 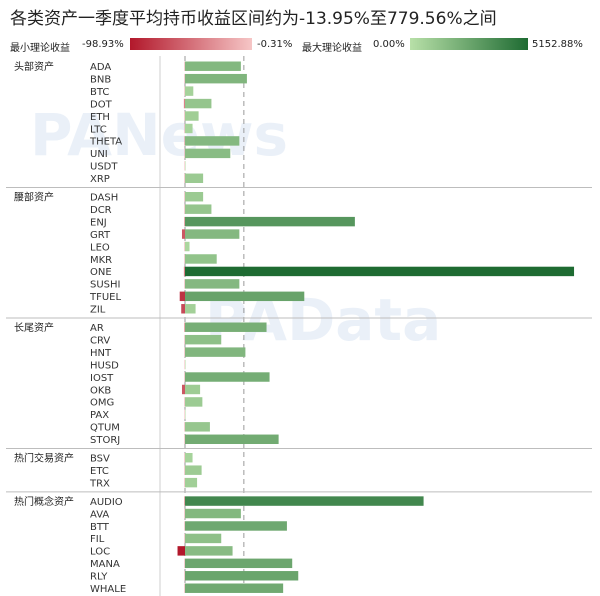 I want to click on category-label: SUSHI, so click(x=105, y=285).